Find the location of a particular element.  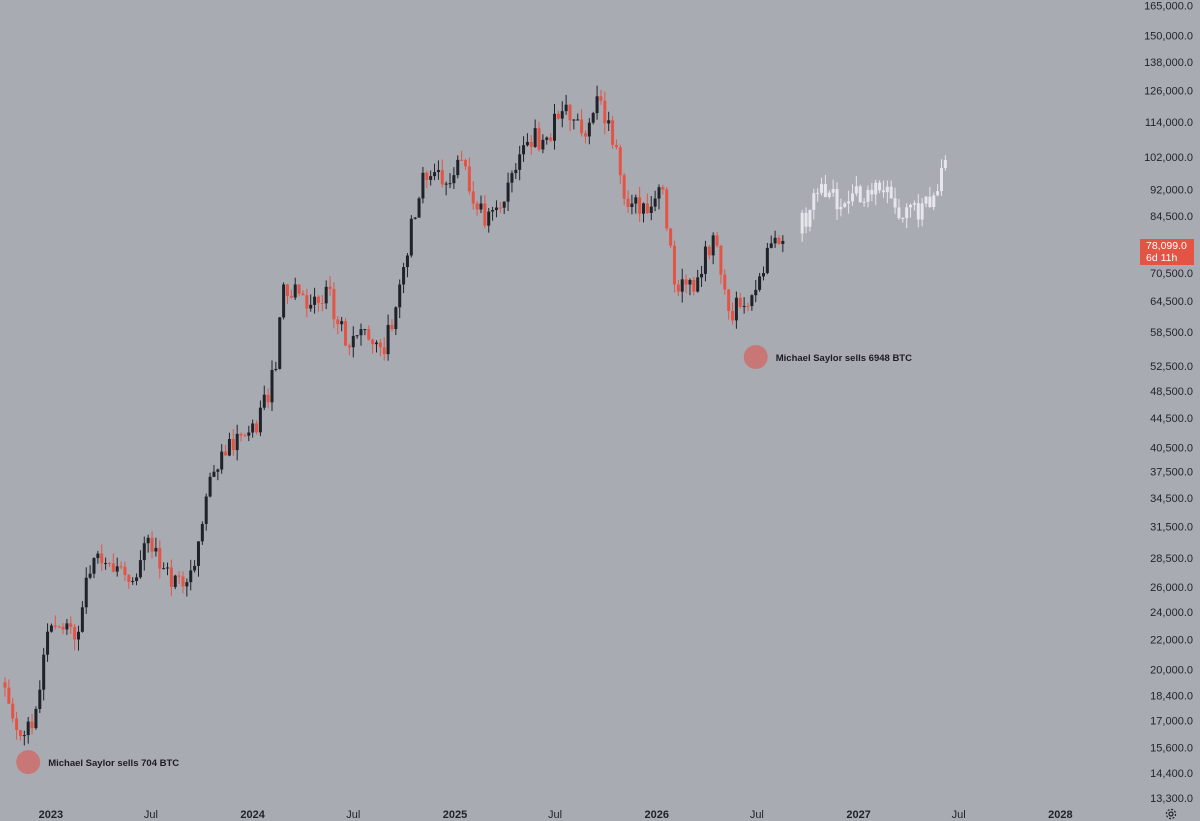

y-tick-label: 92,000.0 is located at coordinates (1171, 190).